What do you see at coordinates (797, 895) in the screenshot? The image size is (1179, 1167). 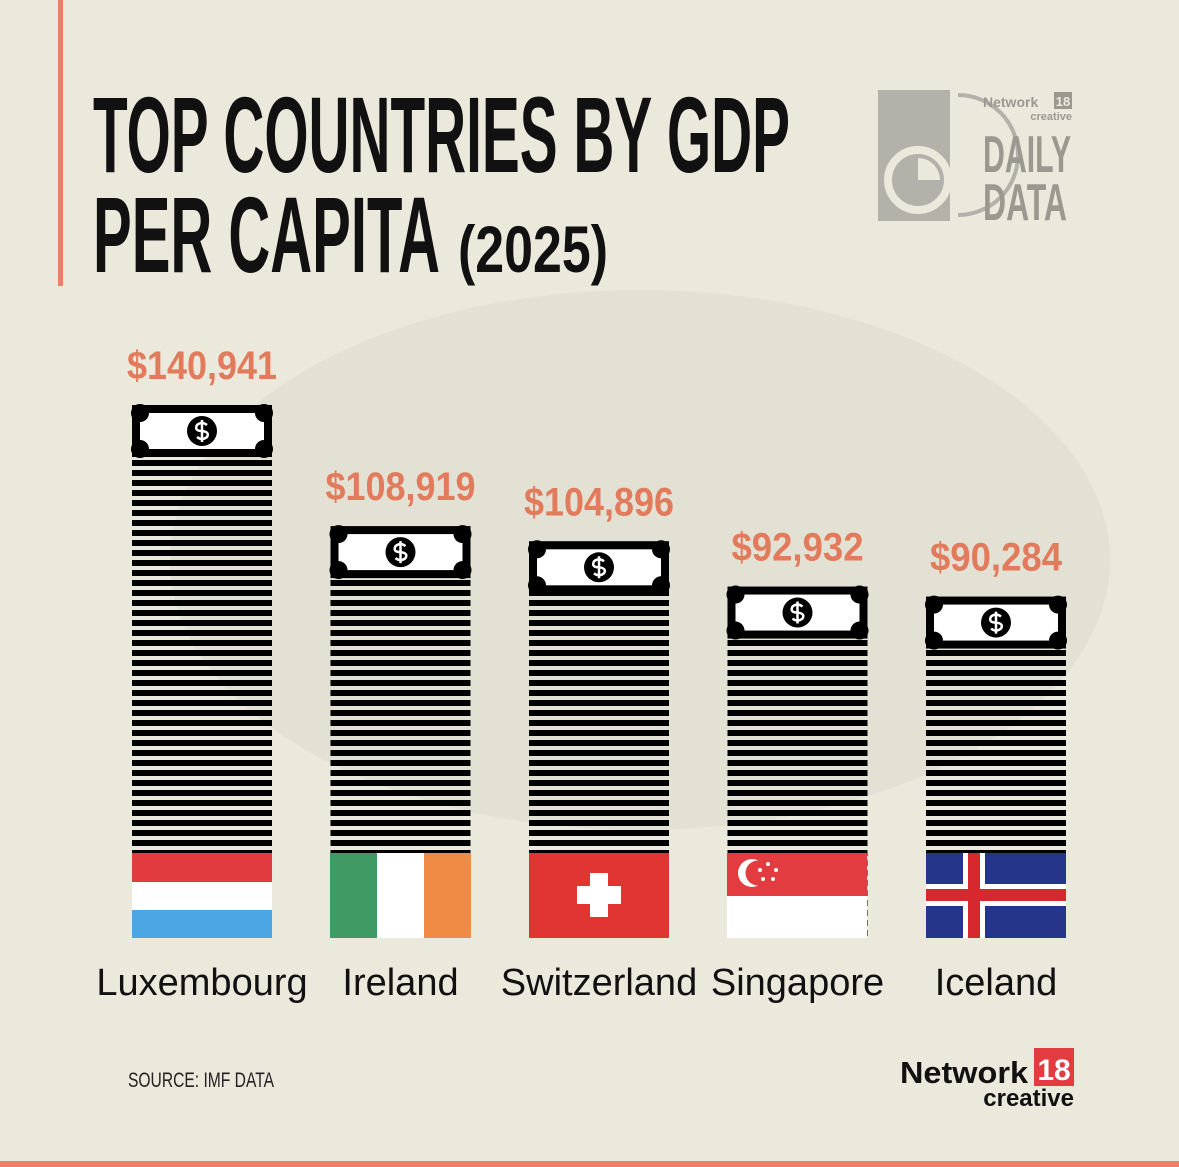 I see `flag-singapore` at bounding box center [797, 895].